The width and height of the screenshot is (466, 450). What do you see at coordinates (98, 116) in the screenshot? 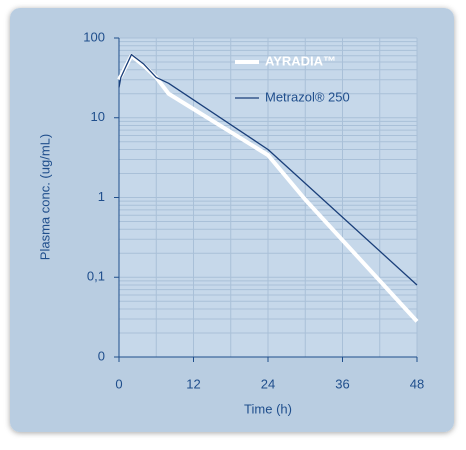
I see `y-tick-label: 10` at bounding box center [98, 116].